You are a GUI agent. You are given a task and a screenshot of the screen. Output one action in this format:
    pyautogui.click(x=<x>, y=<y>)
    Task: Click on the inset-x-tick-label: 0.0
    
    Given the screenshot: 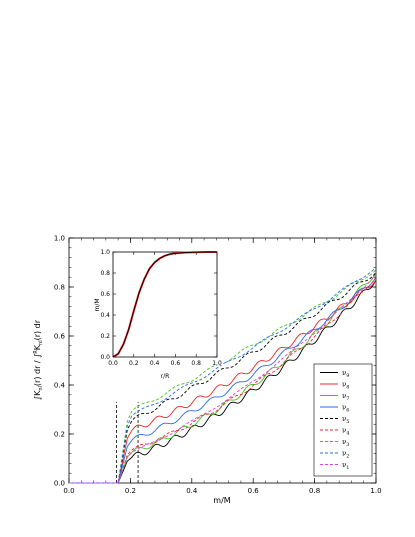 What is the action you would take?
    pyautogui.click(x=113, y=363)
    